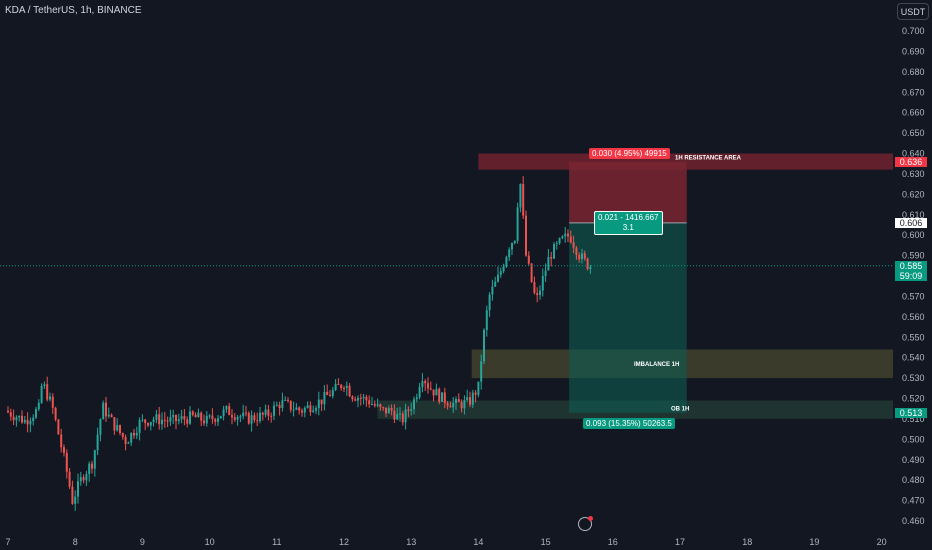  I want to click on y-tick-label: 0.570, so click(913, 296).